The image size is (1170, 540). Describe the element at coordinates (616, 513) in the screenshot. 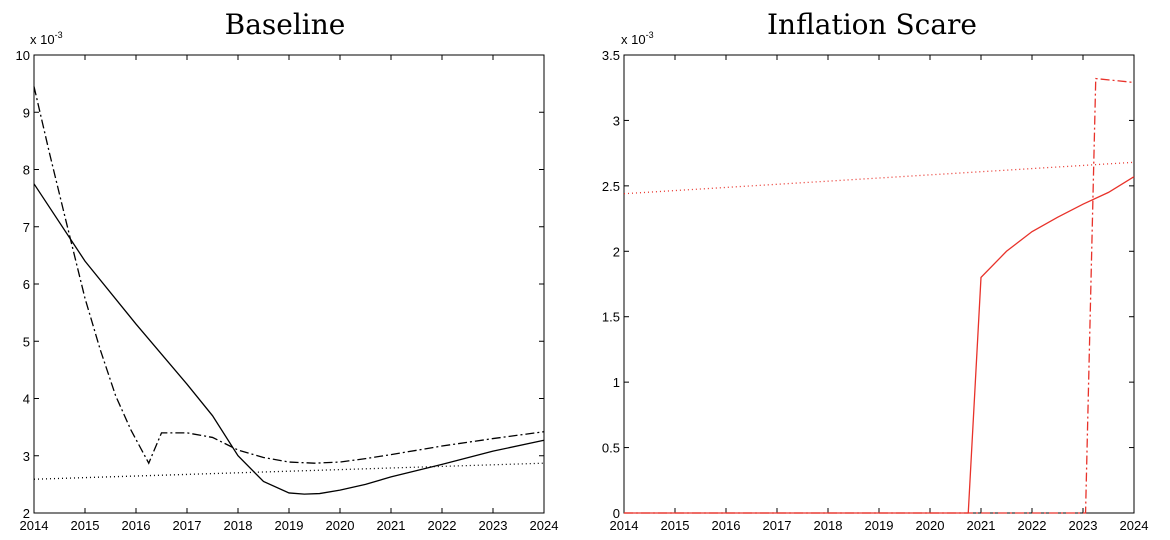

I see `y-tick-label: 0` at that location.